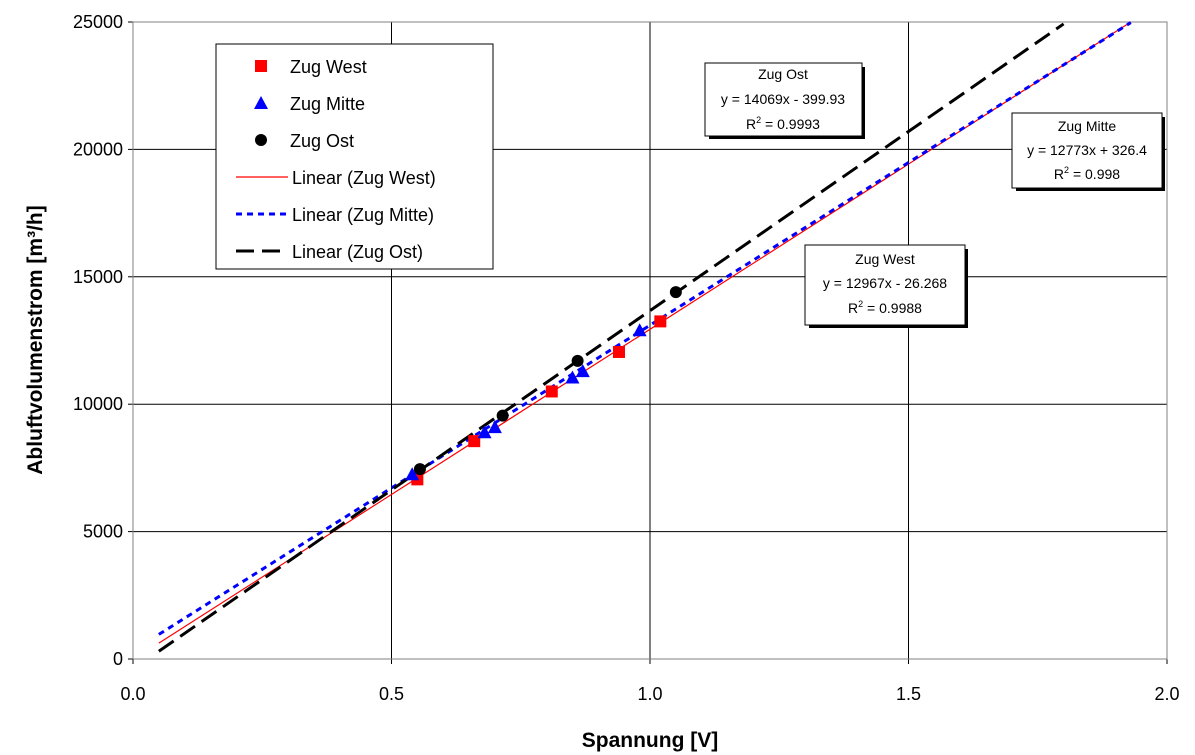 The height and width of the screenshot is (755, 1195). I want to click on annotation-box, so click(1087, 150).